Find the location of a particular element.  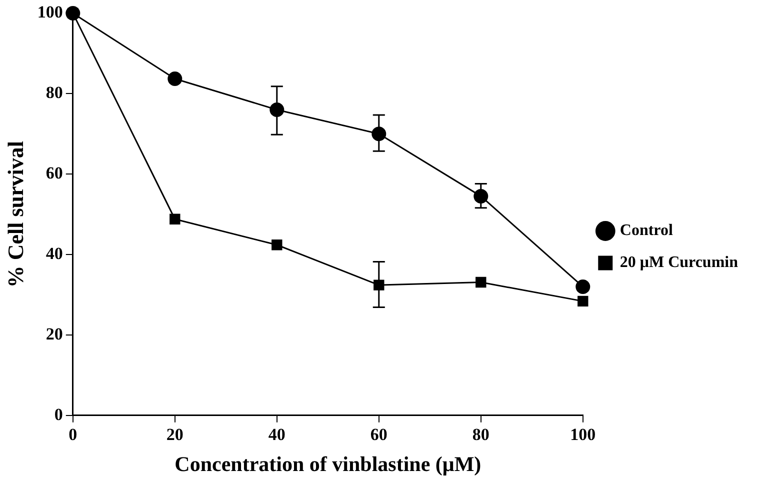

y-tick-label: 60 is located at coordinates (54, 172).